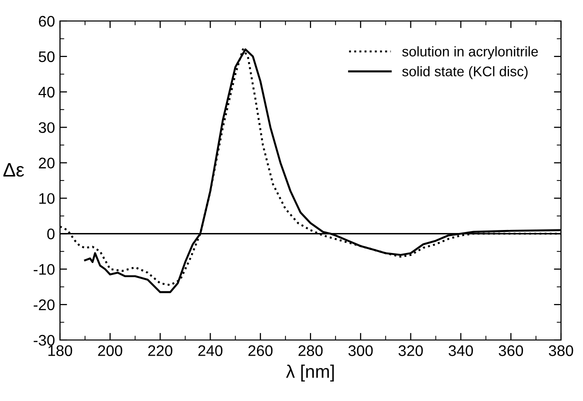  I want to click on x-axis-title: λ [nm], so click(310, 373).